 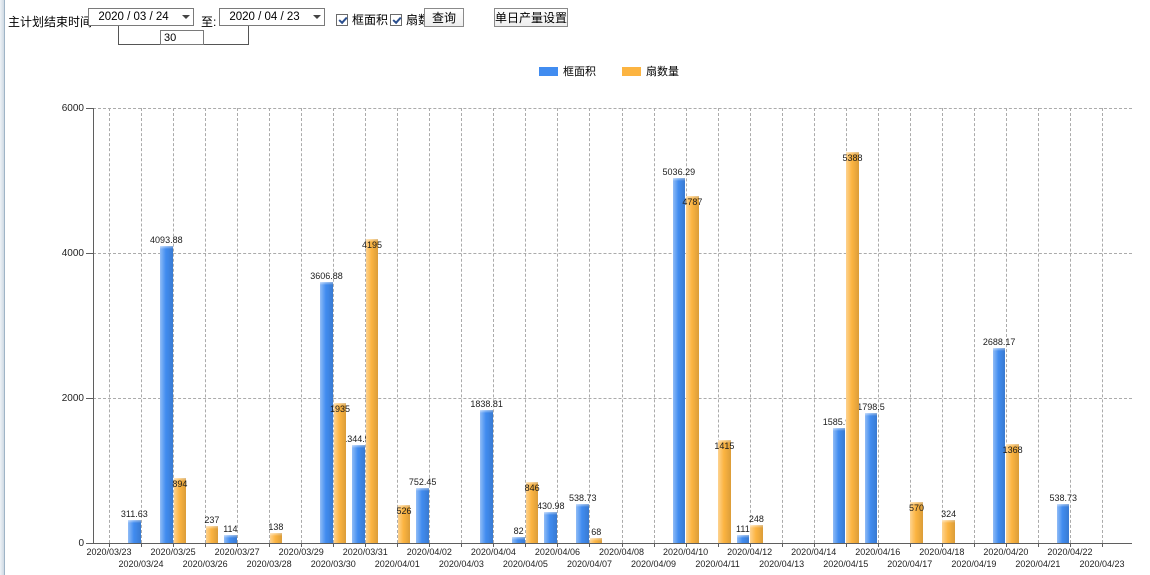 What do you see at coordinates (621, 552) in the screenshot?
I see `x-axis-label: 2020/04/08` at bounding box center [621, 552].